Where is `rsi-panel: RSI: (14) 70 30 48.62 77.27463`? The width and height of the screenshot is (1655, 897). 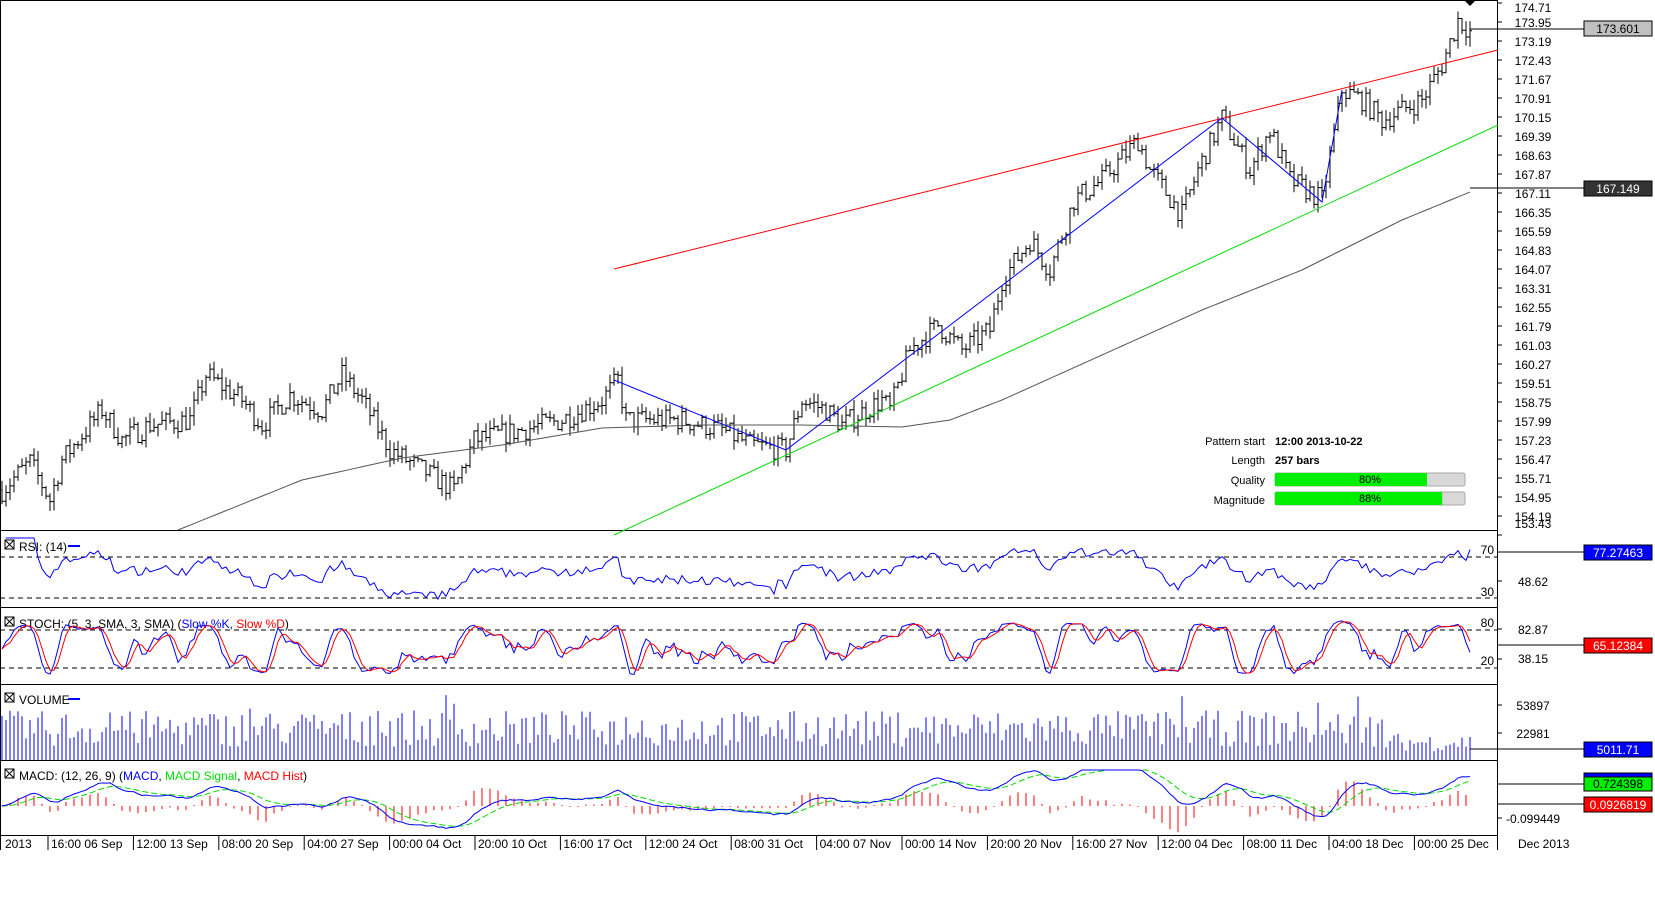 rsi-panel: RSI: (14) 70 30 48.62 77.27463 is located at coordinates (826, 569).